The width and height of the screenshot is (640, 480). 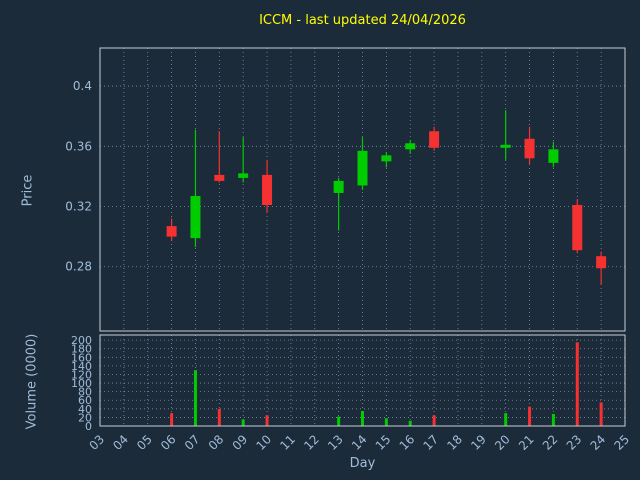 What do you see at coordinates (85, 400) in the screenshot?
I see `volume-tick-label: 60` at bounding box center [85, 400].